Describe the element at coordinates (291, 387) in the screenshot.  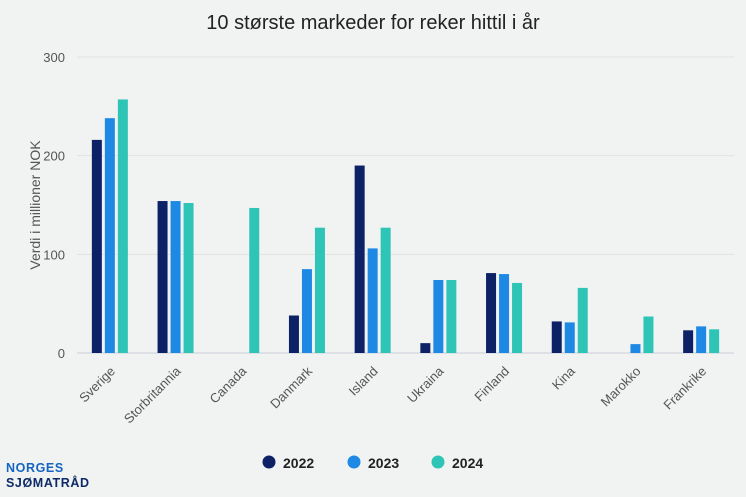
I see `x-tick-label: Danmark` at that location.